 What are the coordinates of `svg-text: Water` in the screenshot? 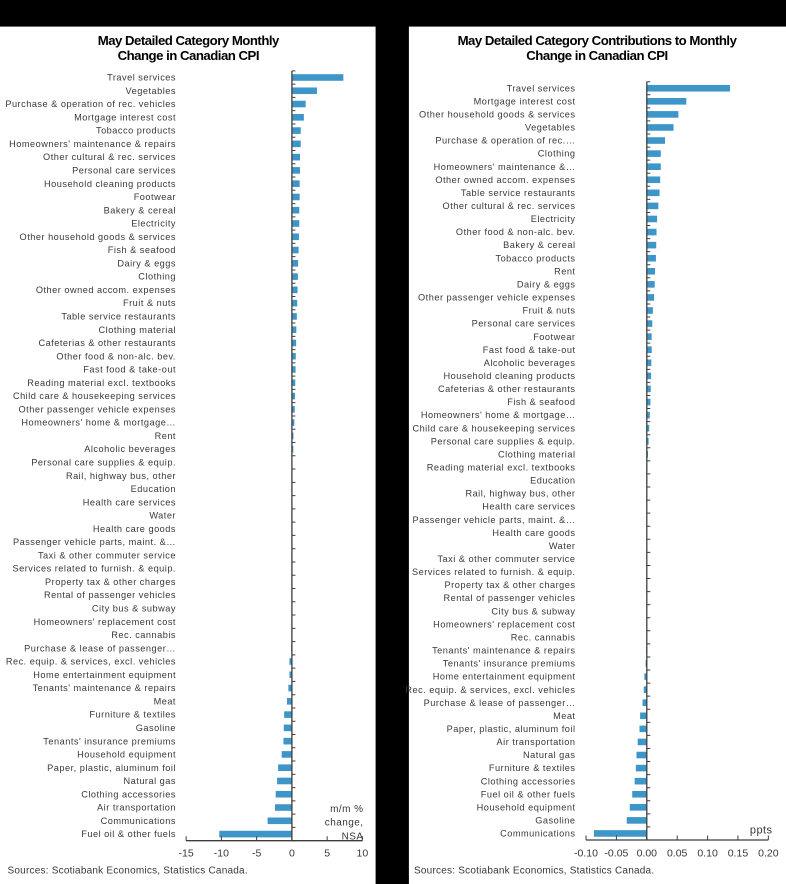 It's located at (562, 546).